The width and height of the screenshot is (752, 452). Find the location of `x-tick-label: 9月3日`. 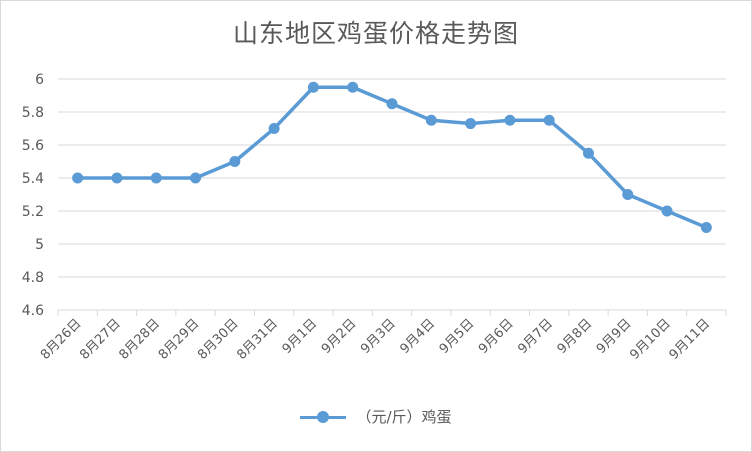

x-tick-label: 9月3日 is located at coordinates (378, 336).